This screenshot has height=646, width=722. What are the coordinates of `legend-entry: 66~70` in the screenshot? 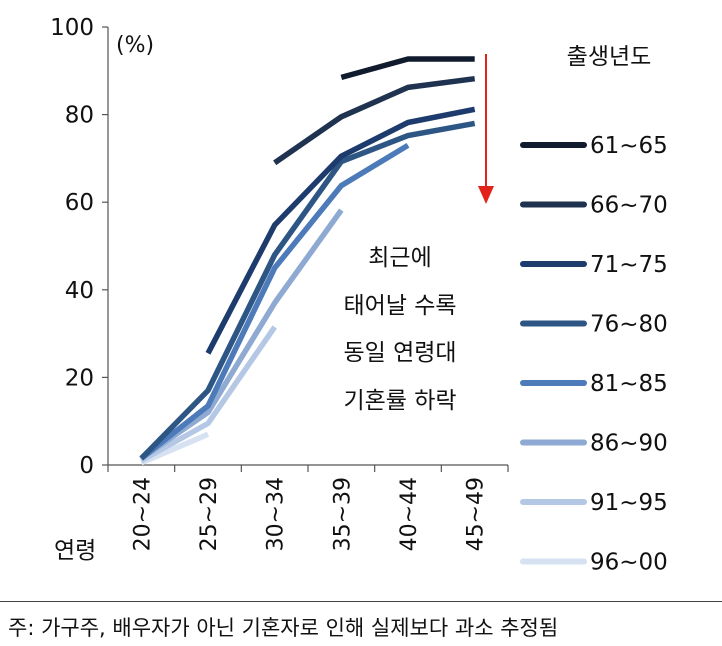 It's located at (629, 206).